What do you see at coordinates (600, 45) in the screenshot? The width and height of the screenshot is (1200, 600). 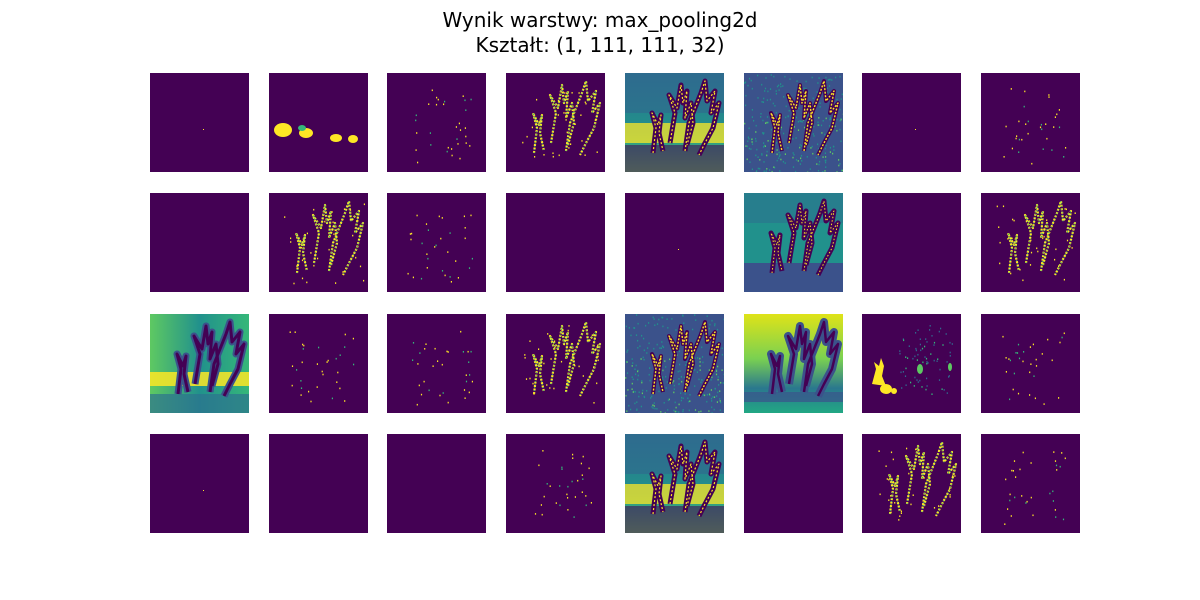 I see `chart-subtitle: Kształt: (1, 111, 111, 32)` at bounding box center [600, 45].